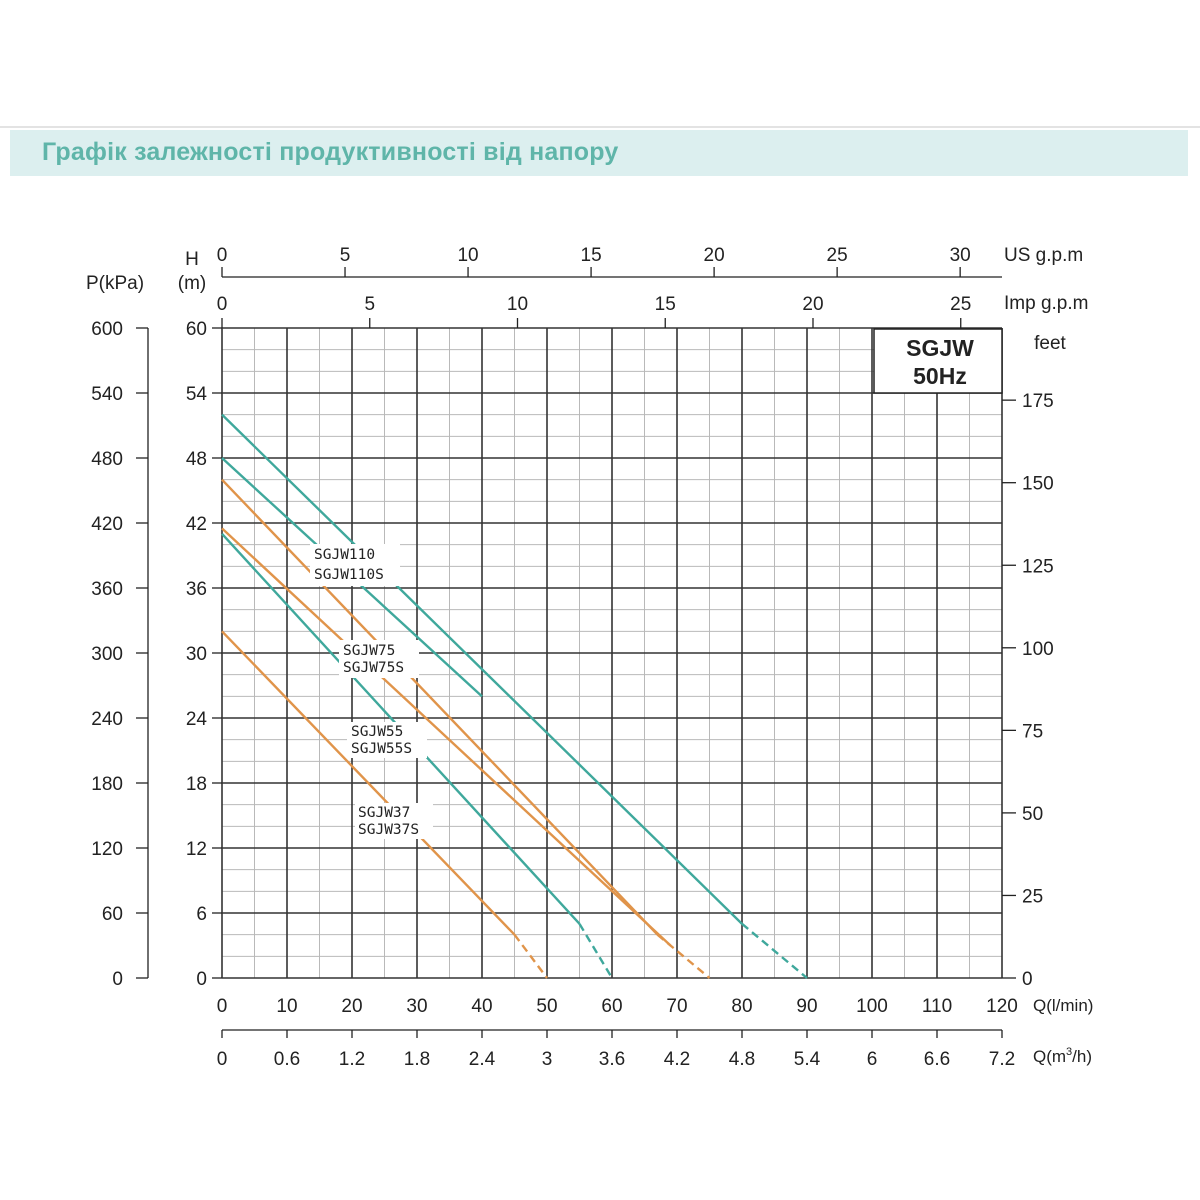 The width and height of the screenshot is (1200, 1200). What do you see at coordinates (388, 830) in the screenshot?
I see `curve-label-sgjw37s: SGJW37S` at bounding box center [388, 830].